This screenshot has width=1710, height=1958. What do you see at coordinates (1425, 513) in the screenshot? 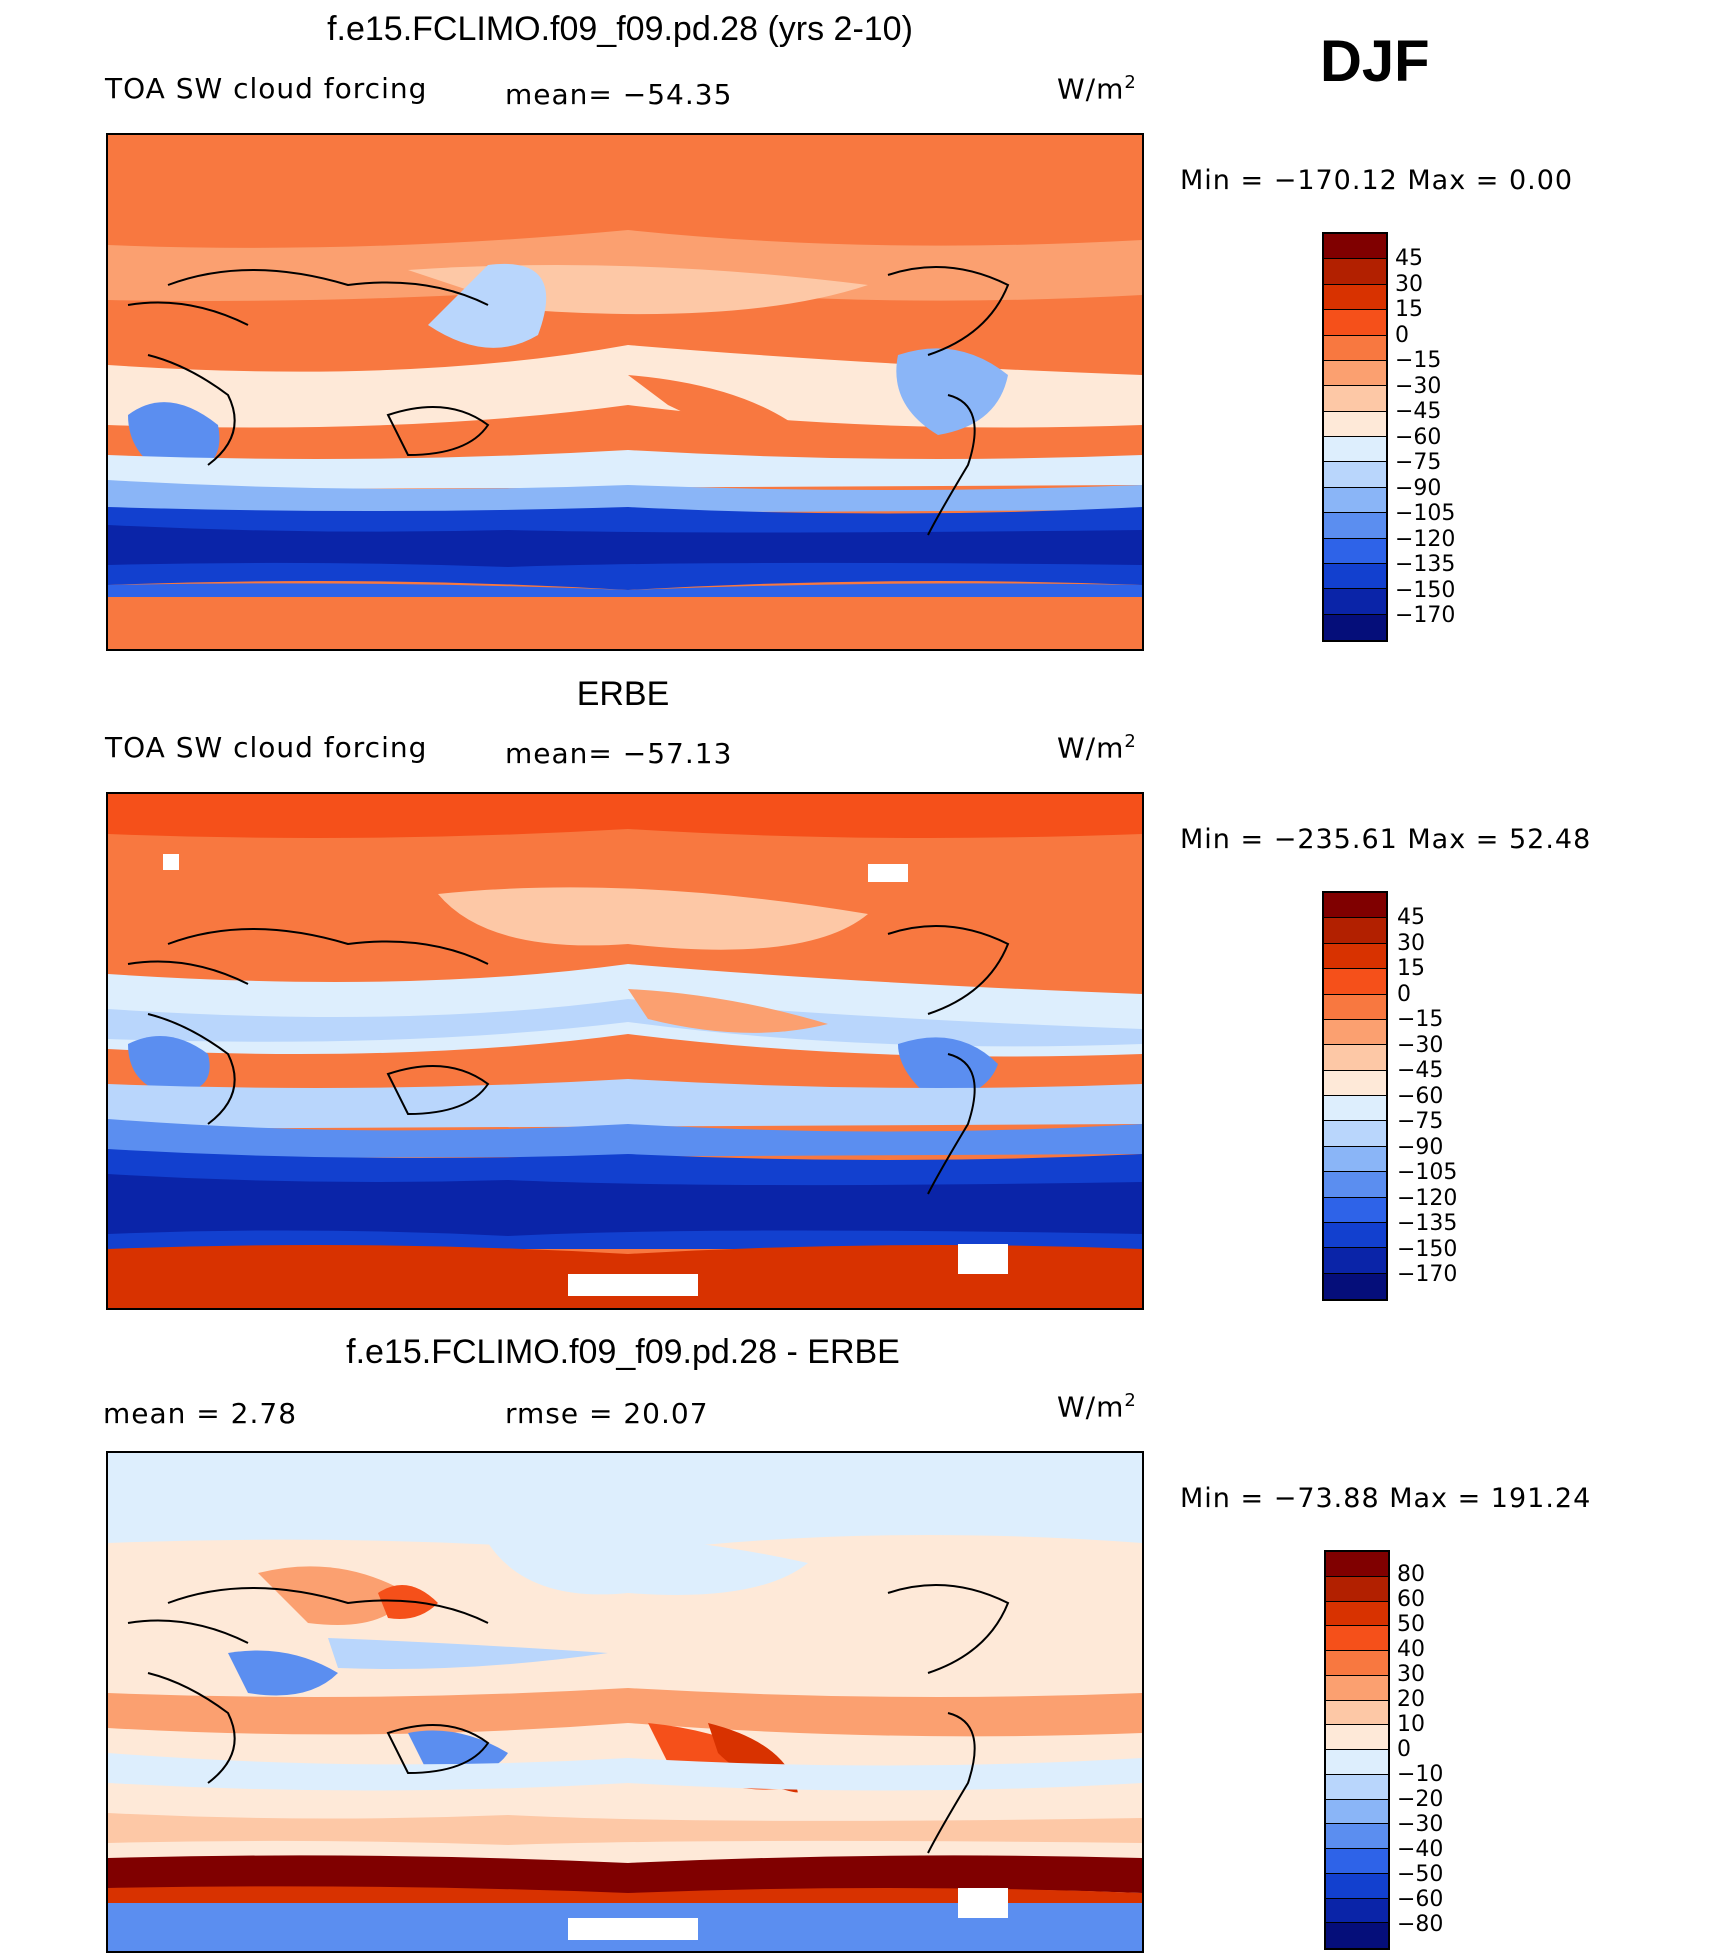
I see `cbar-tick: −105` at bounding box center [1425, 513].